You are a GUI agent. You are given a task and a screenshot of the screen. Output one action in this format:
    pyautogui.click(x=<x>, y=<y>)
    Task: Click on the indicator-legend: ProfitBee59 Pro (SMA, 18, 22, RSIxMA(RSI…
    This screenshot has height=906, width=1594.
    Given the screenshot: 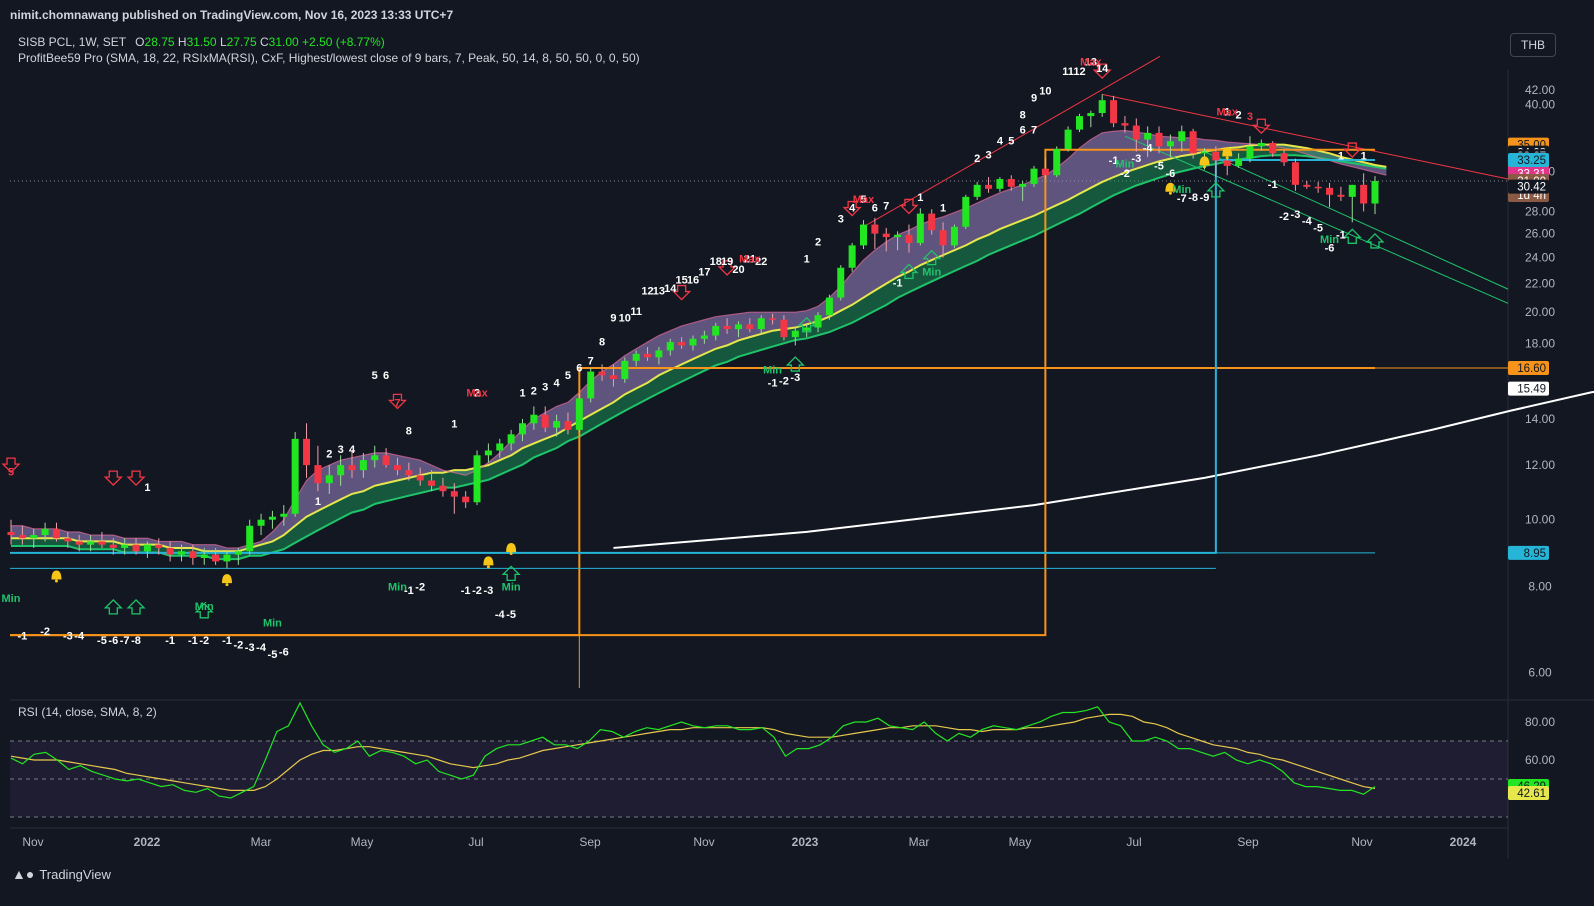 What is the action you would take?
    pyautogui.click(x=329, y=58)
    